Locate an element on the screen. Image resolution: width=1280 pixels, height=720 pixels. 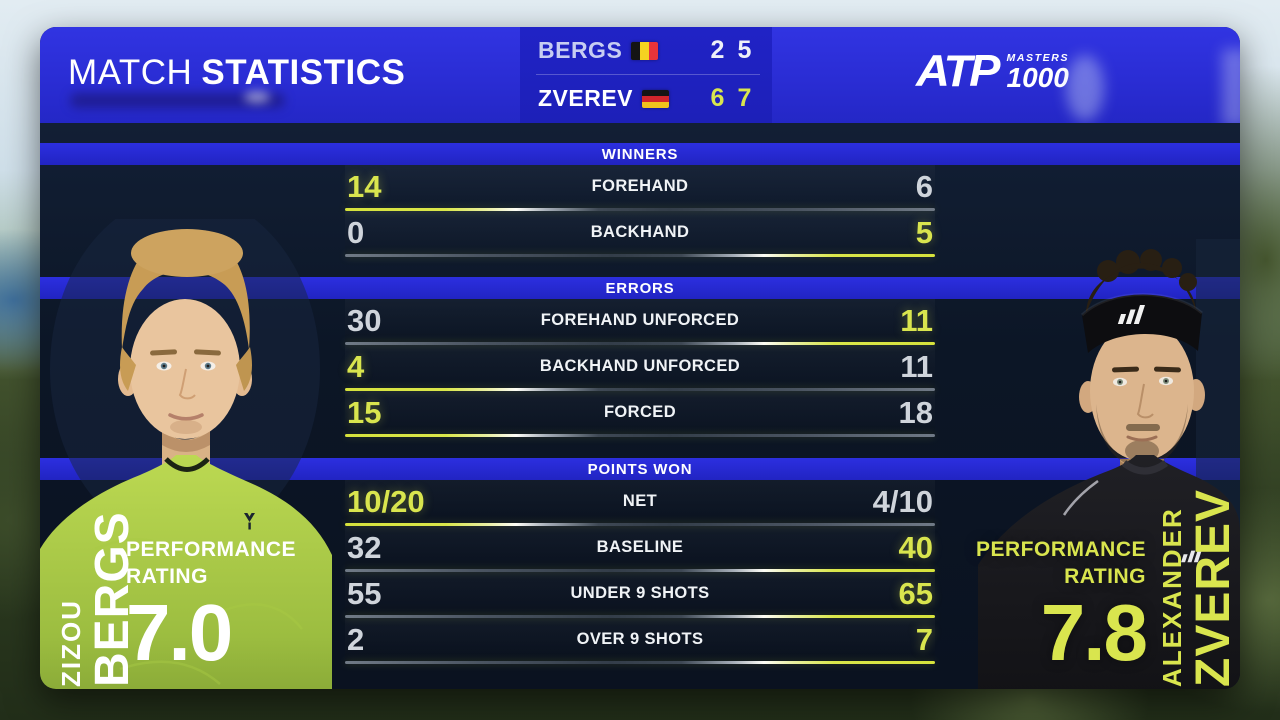
title-word-statistics: STATISTICS is located at coordinates (303, 72).